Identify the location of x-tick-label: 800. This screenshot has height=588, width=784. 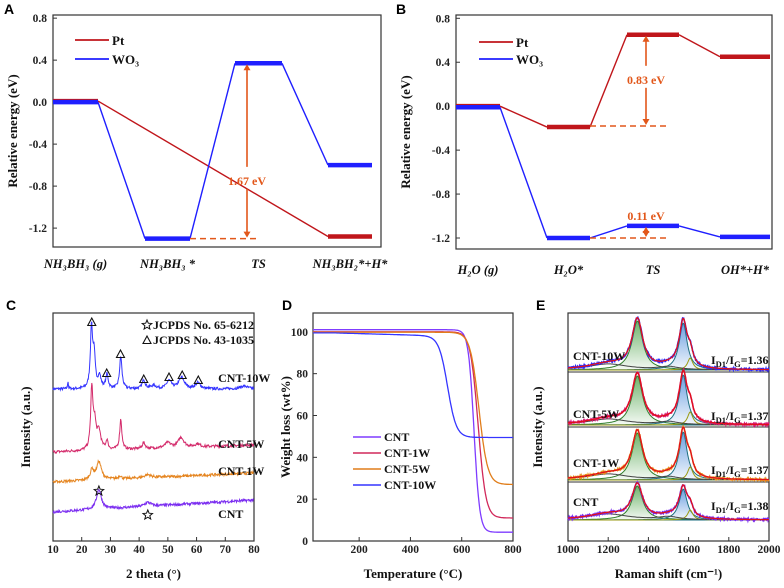
(513, 550).